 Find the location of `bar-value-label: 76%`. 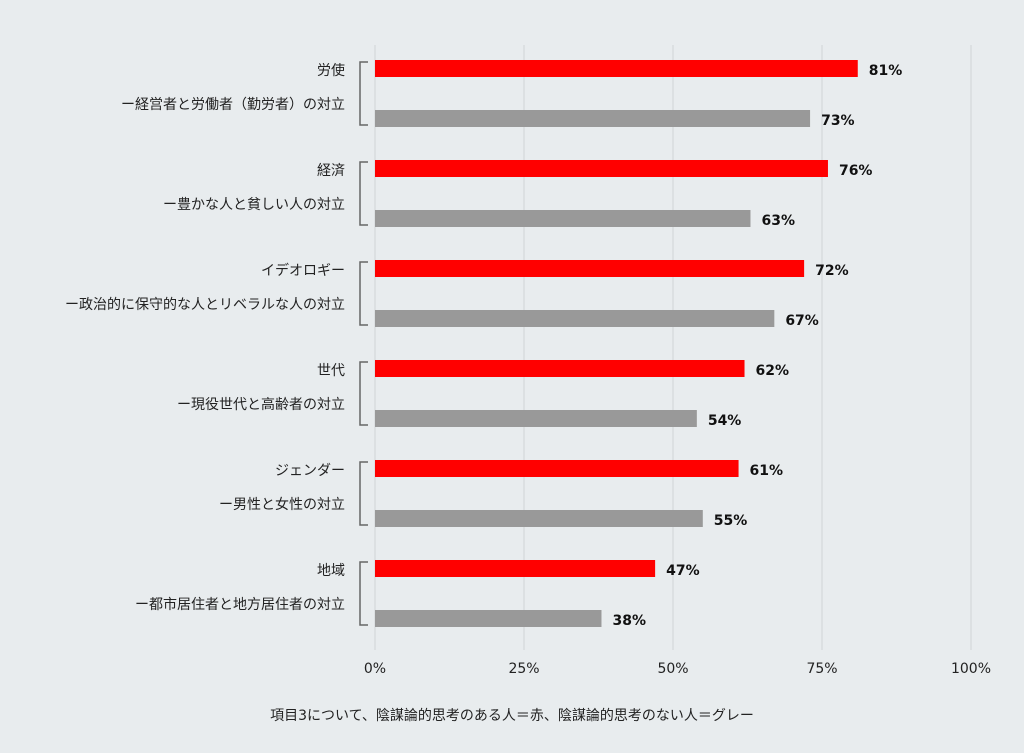

bar-value-label: 76% is located at coordinates (856, 171).